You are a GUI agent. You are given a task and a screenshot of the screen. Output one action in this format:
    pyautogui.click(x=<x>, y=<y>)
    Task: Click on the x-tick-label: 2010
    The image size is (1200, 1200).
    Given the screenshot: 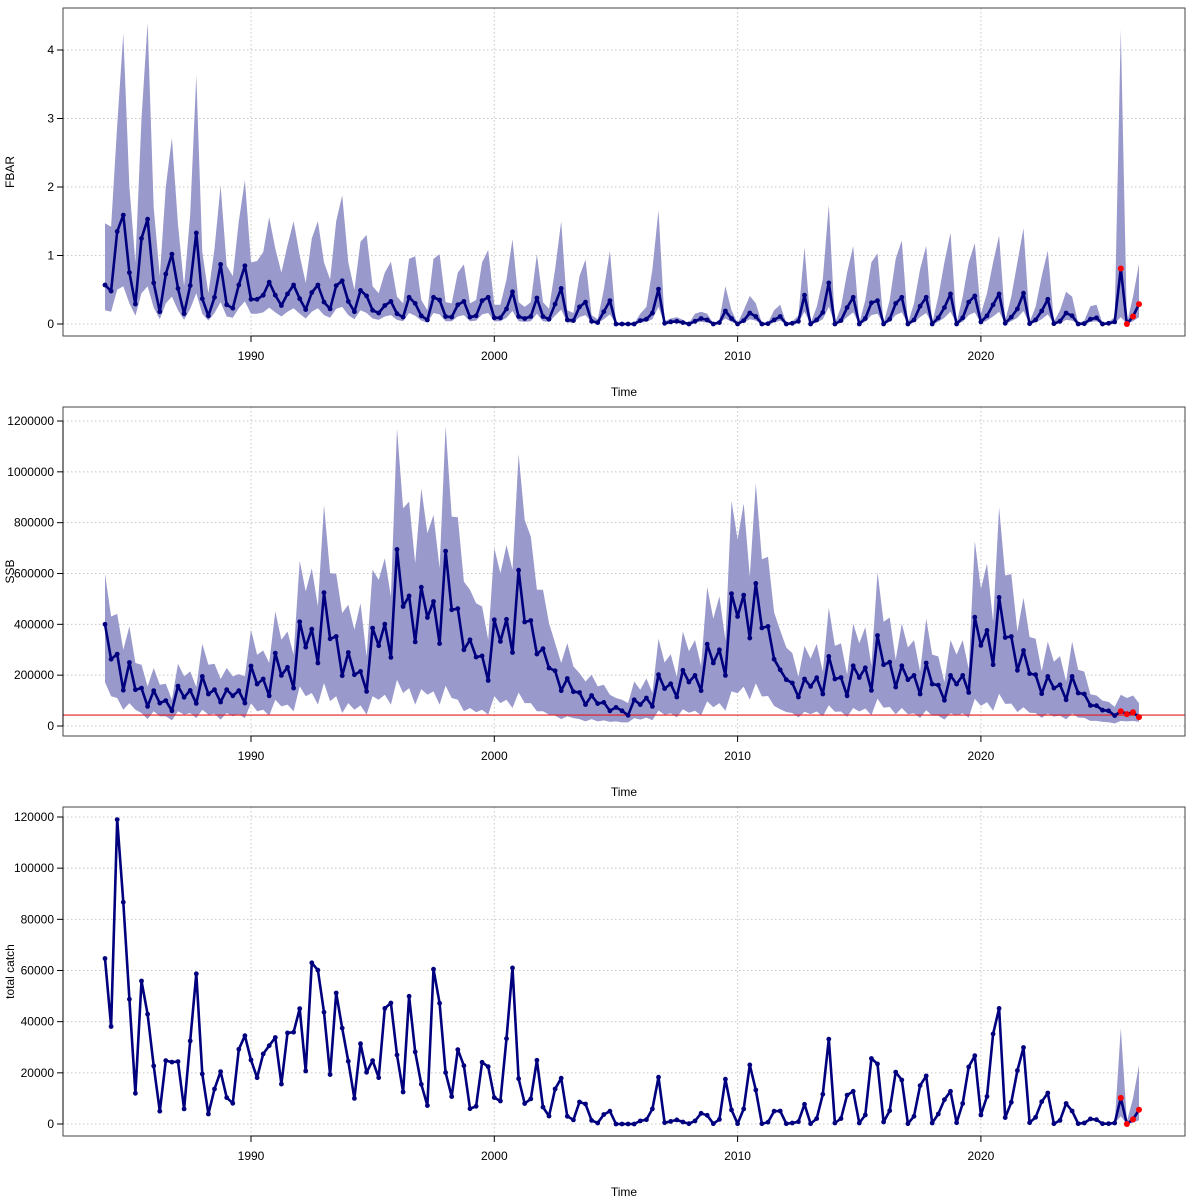 What is the action you would take?
    pyautogui.click(x=737, y=356)
    